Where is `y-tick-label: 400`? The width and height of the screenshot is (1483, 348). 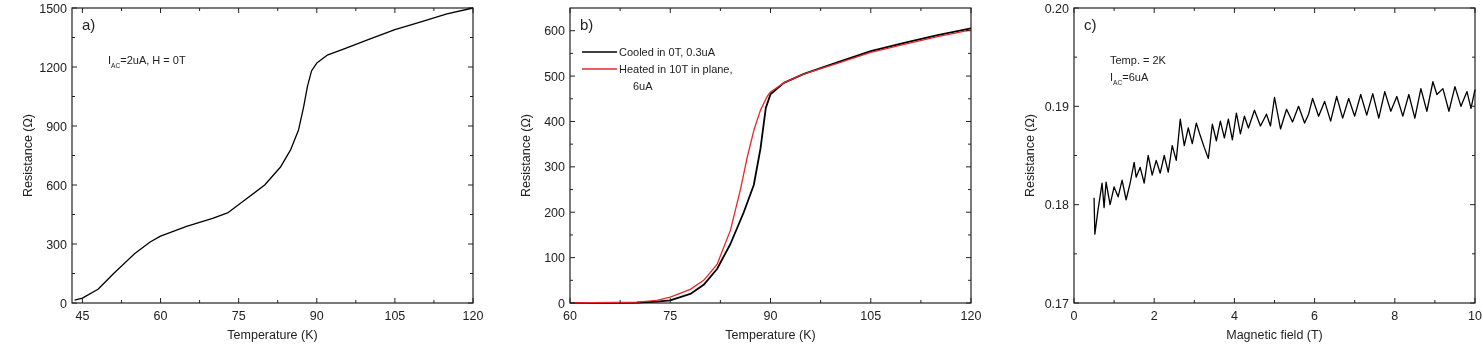
y-tick-label: 400 is located at coordinates (555, 121).